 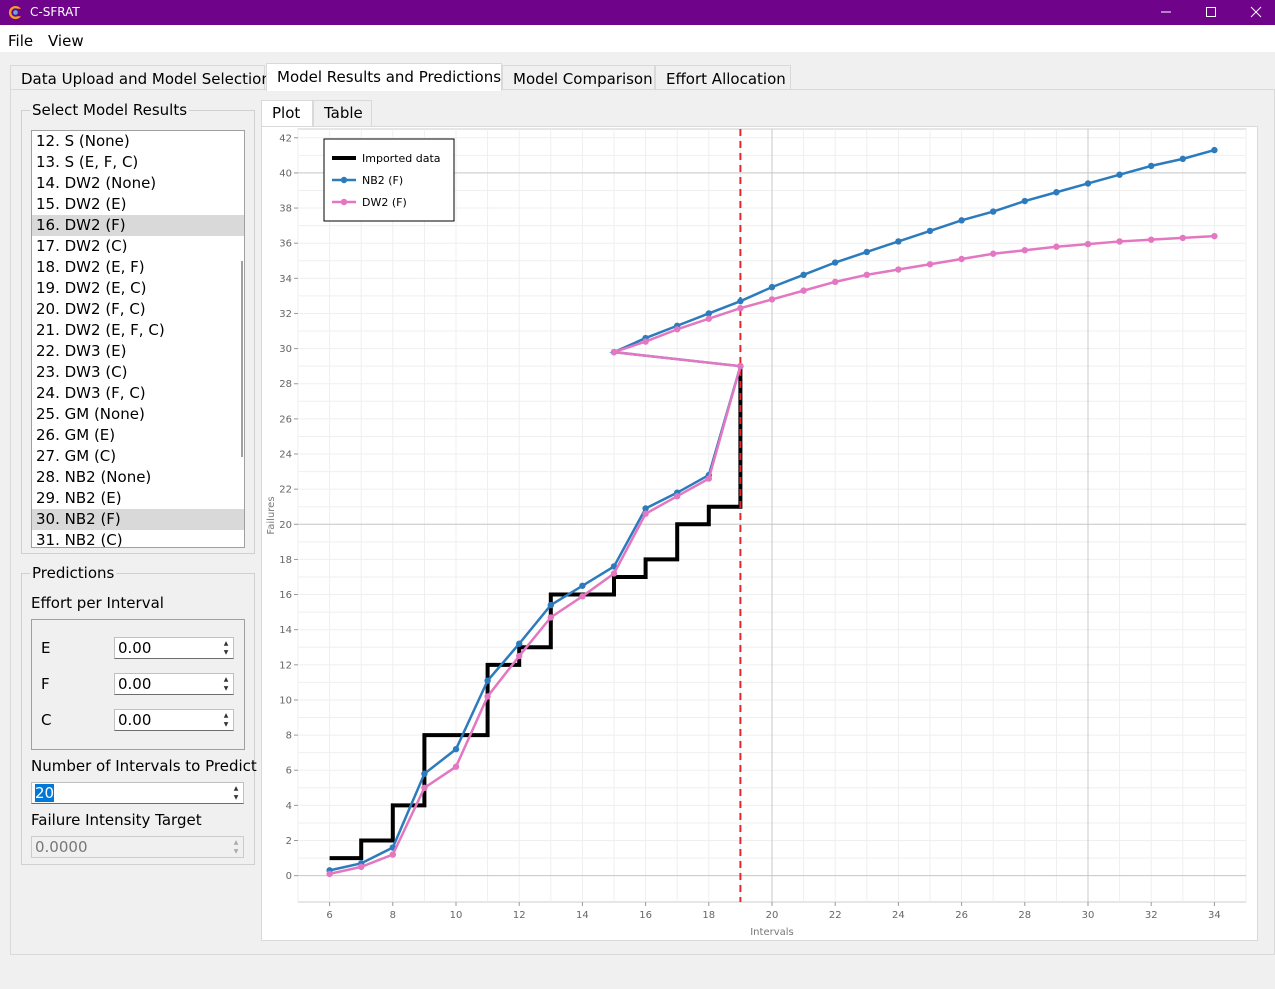 What do you see at coordinates (1088, 915) in the screenshot?
I see `x-tick-label: 30` at bounding box center [1088, 915].